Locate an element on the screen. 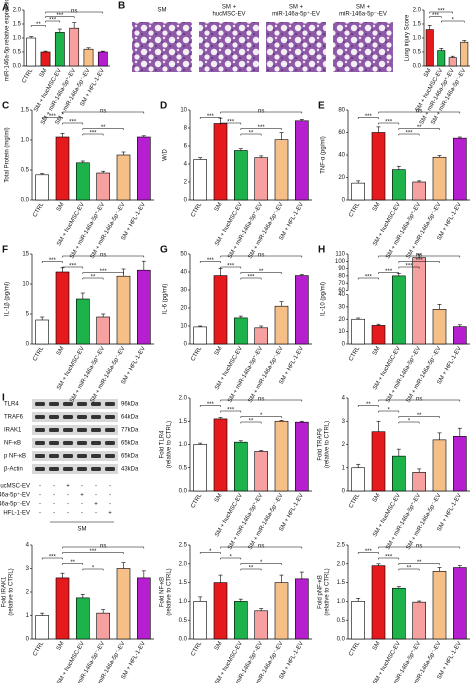 The image size is (474, 683). protein-size: 43kDa is located at coordinates (130, 470).